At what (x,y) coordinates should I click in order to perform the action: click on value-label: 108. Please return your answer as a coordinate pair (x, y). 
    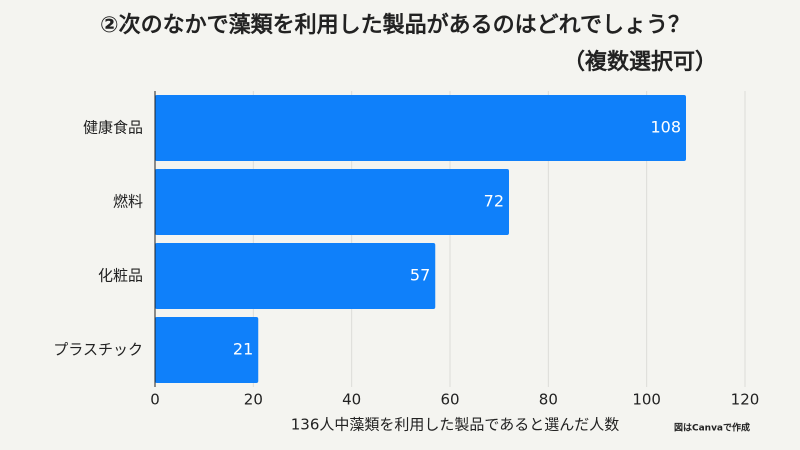
    Looking at the image, I should click on (665, 127).